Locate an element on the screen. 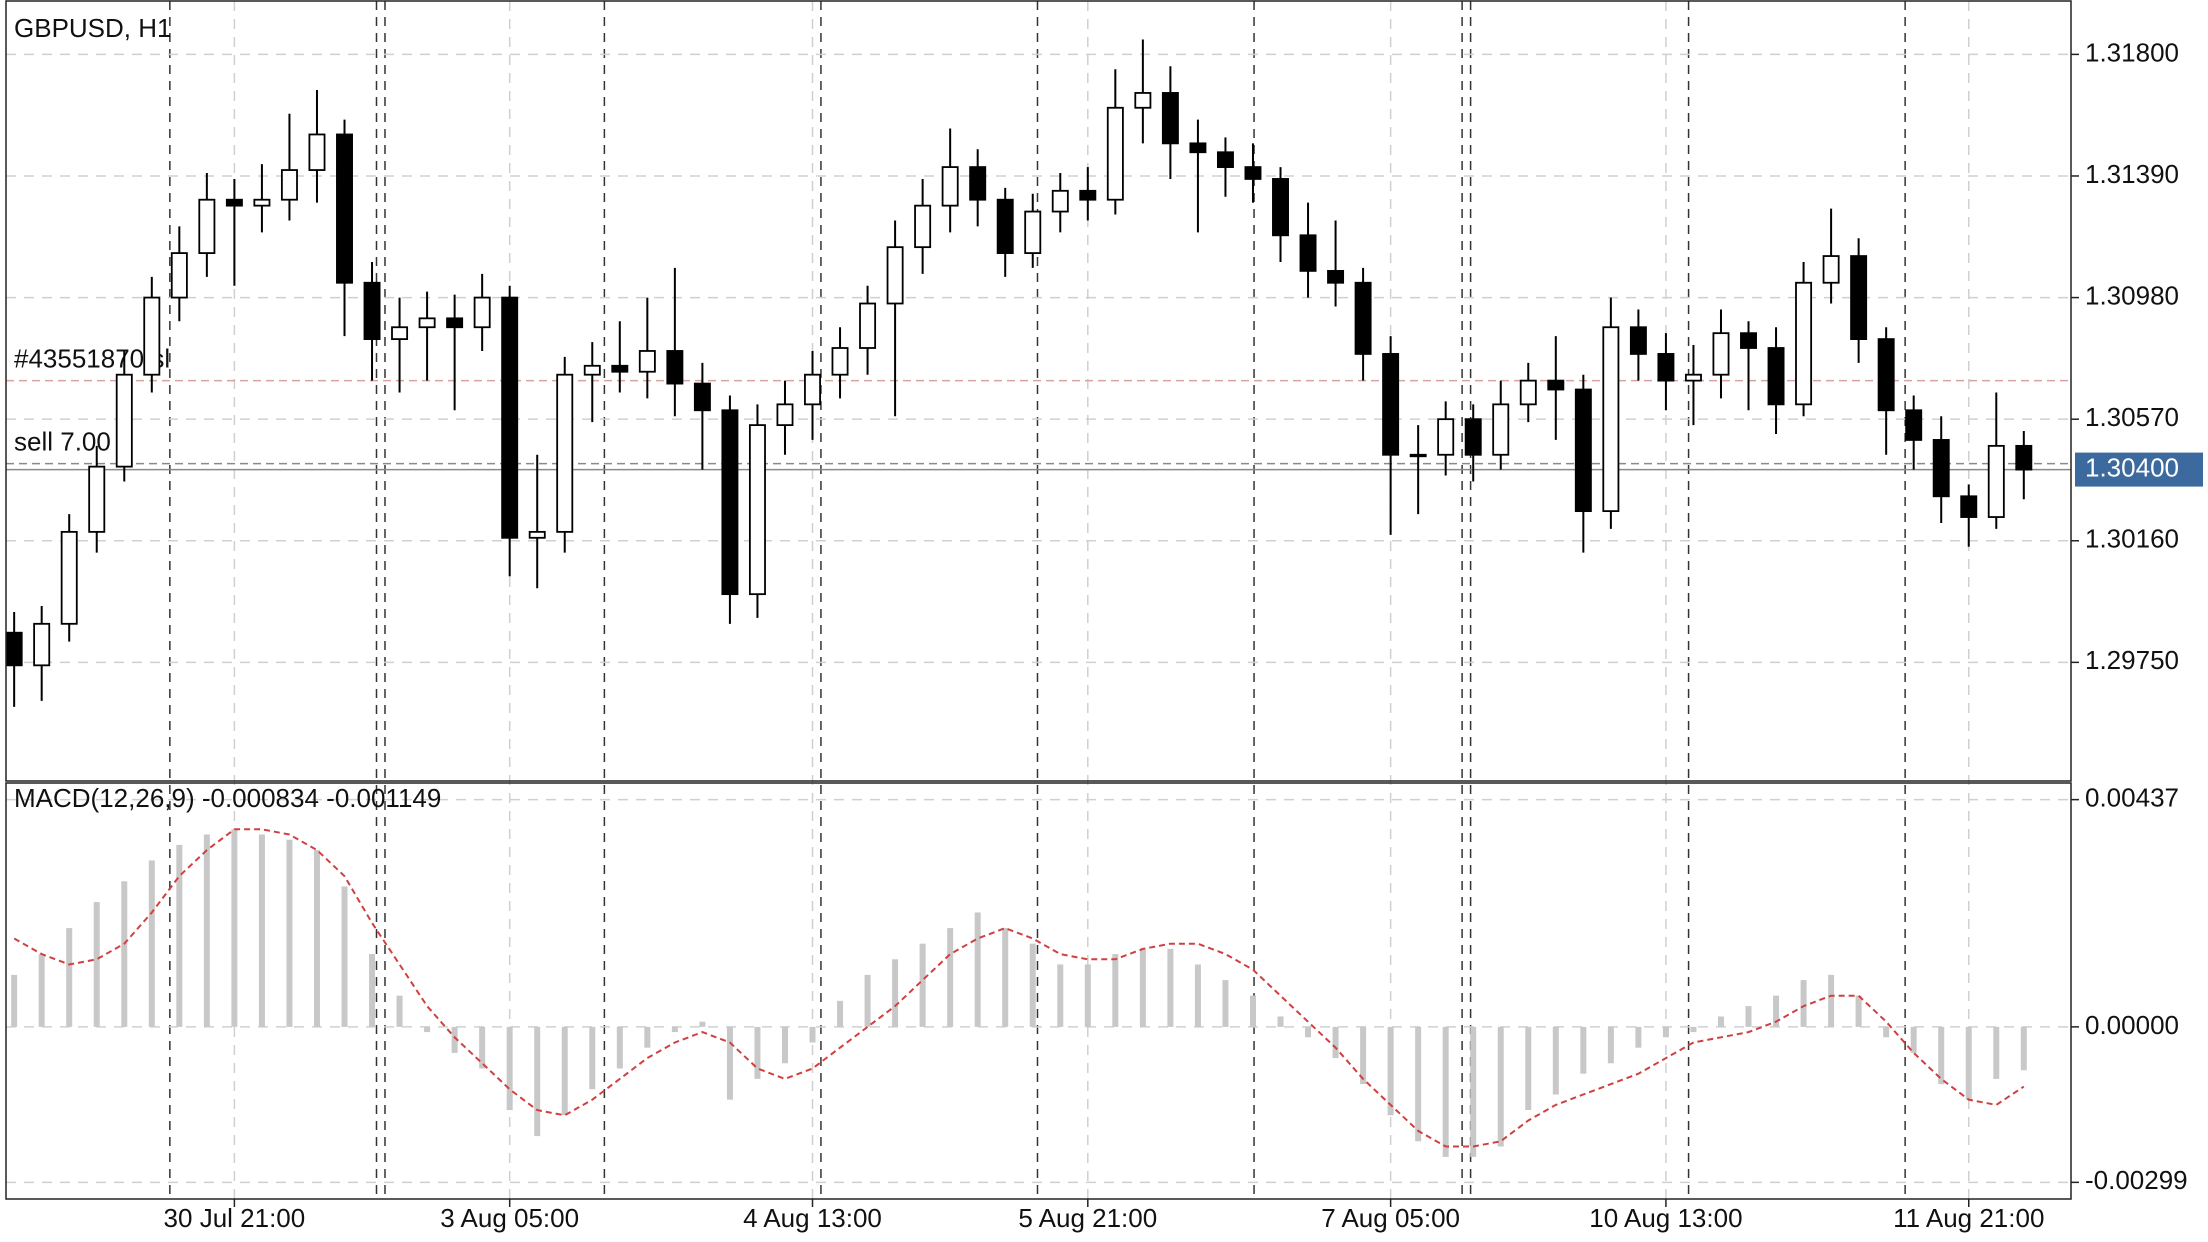  y-tick-label: 1.29750 is located at coordinates (2132, 660).